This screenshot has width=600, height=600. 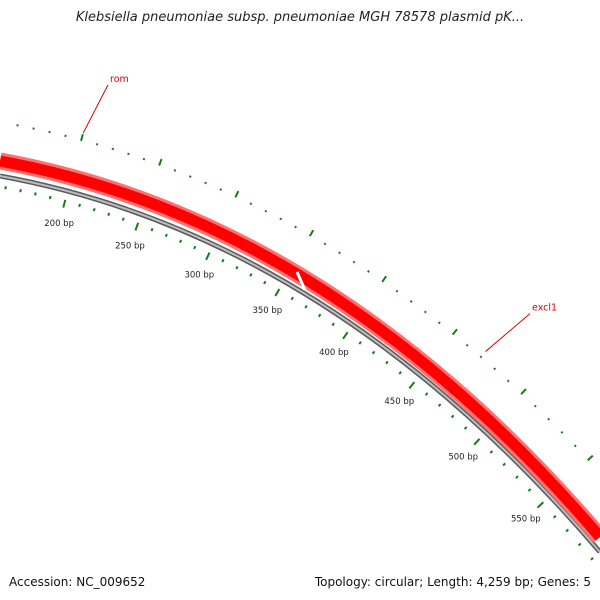 I want to click on tick-label: 250 bp, so click(x=130, y=246).